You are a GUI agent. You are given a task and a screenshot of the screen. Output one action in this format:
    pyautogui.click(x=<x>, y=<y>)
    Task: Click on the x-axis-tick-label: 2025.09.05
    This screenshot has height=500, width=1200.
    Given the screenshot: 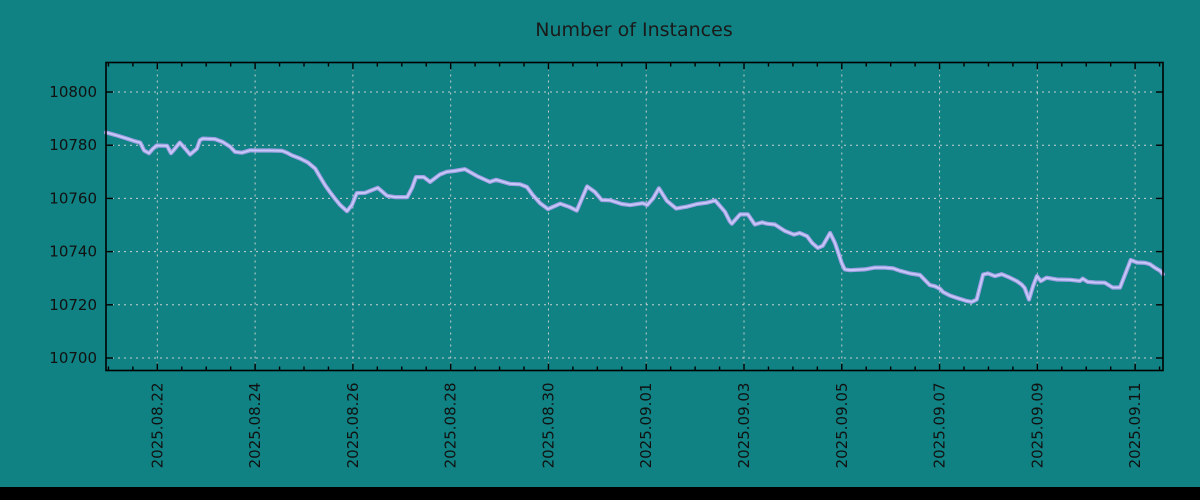 What is the action you would take?
    pyautogui.click(x=842, y=426)
    